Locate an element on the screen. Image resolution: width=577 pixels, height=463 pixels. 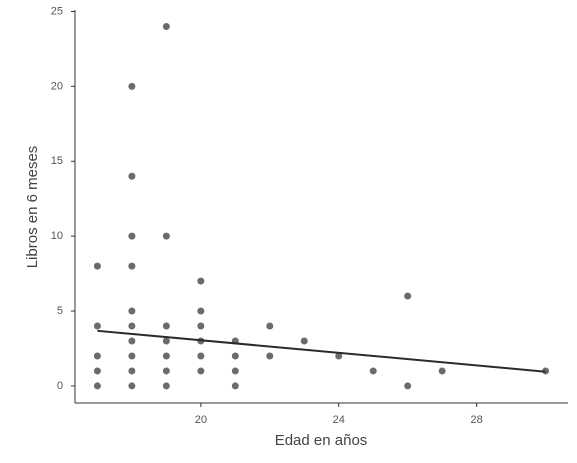
x-tick-label: 28 is located at coordinates (477, 420).